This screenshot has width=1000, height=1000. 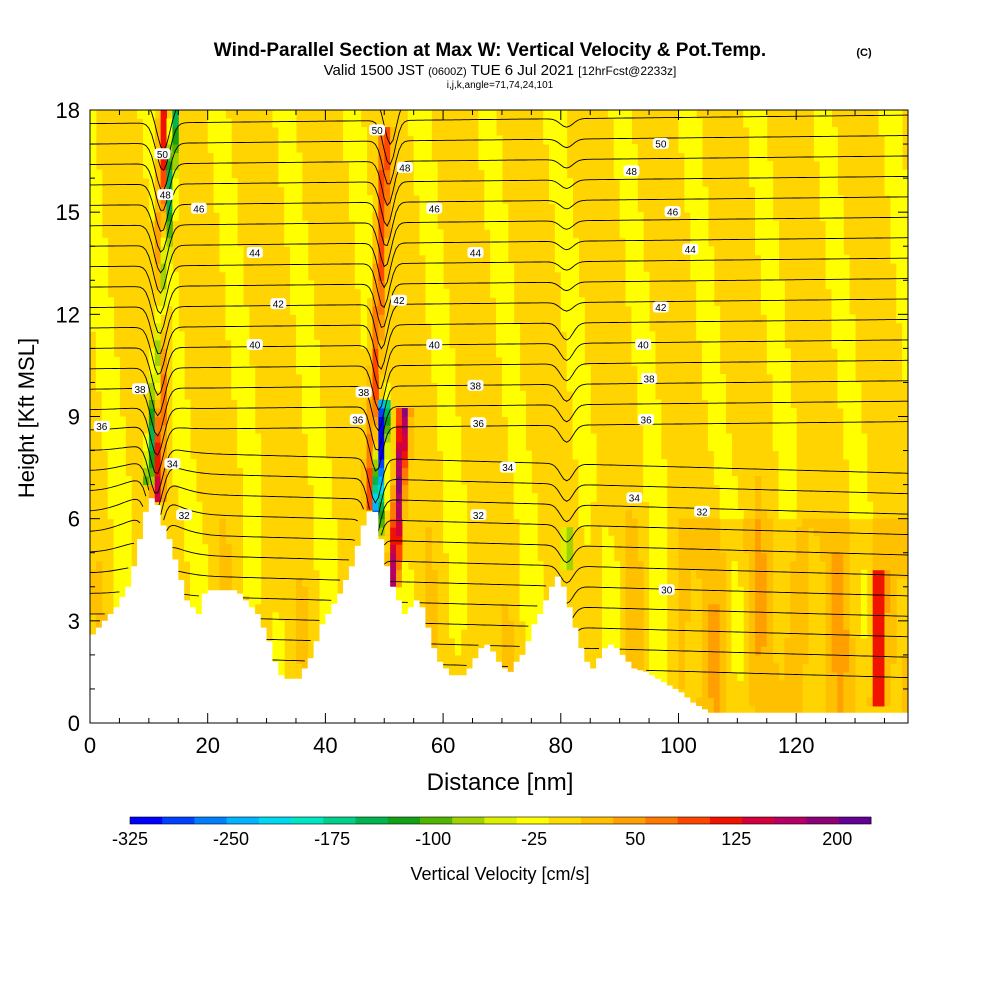 I want to click on theta-label-box, so click(x=198, y=208).